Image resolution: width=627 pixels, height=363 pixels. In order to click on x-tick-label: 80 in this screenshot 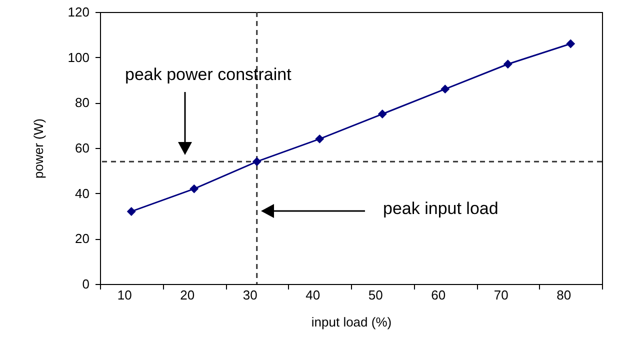, I will do `click(564, 295)`.